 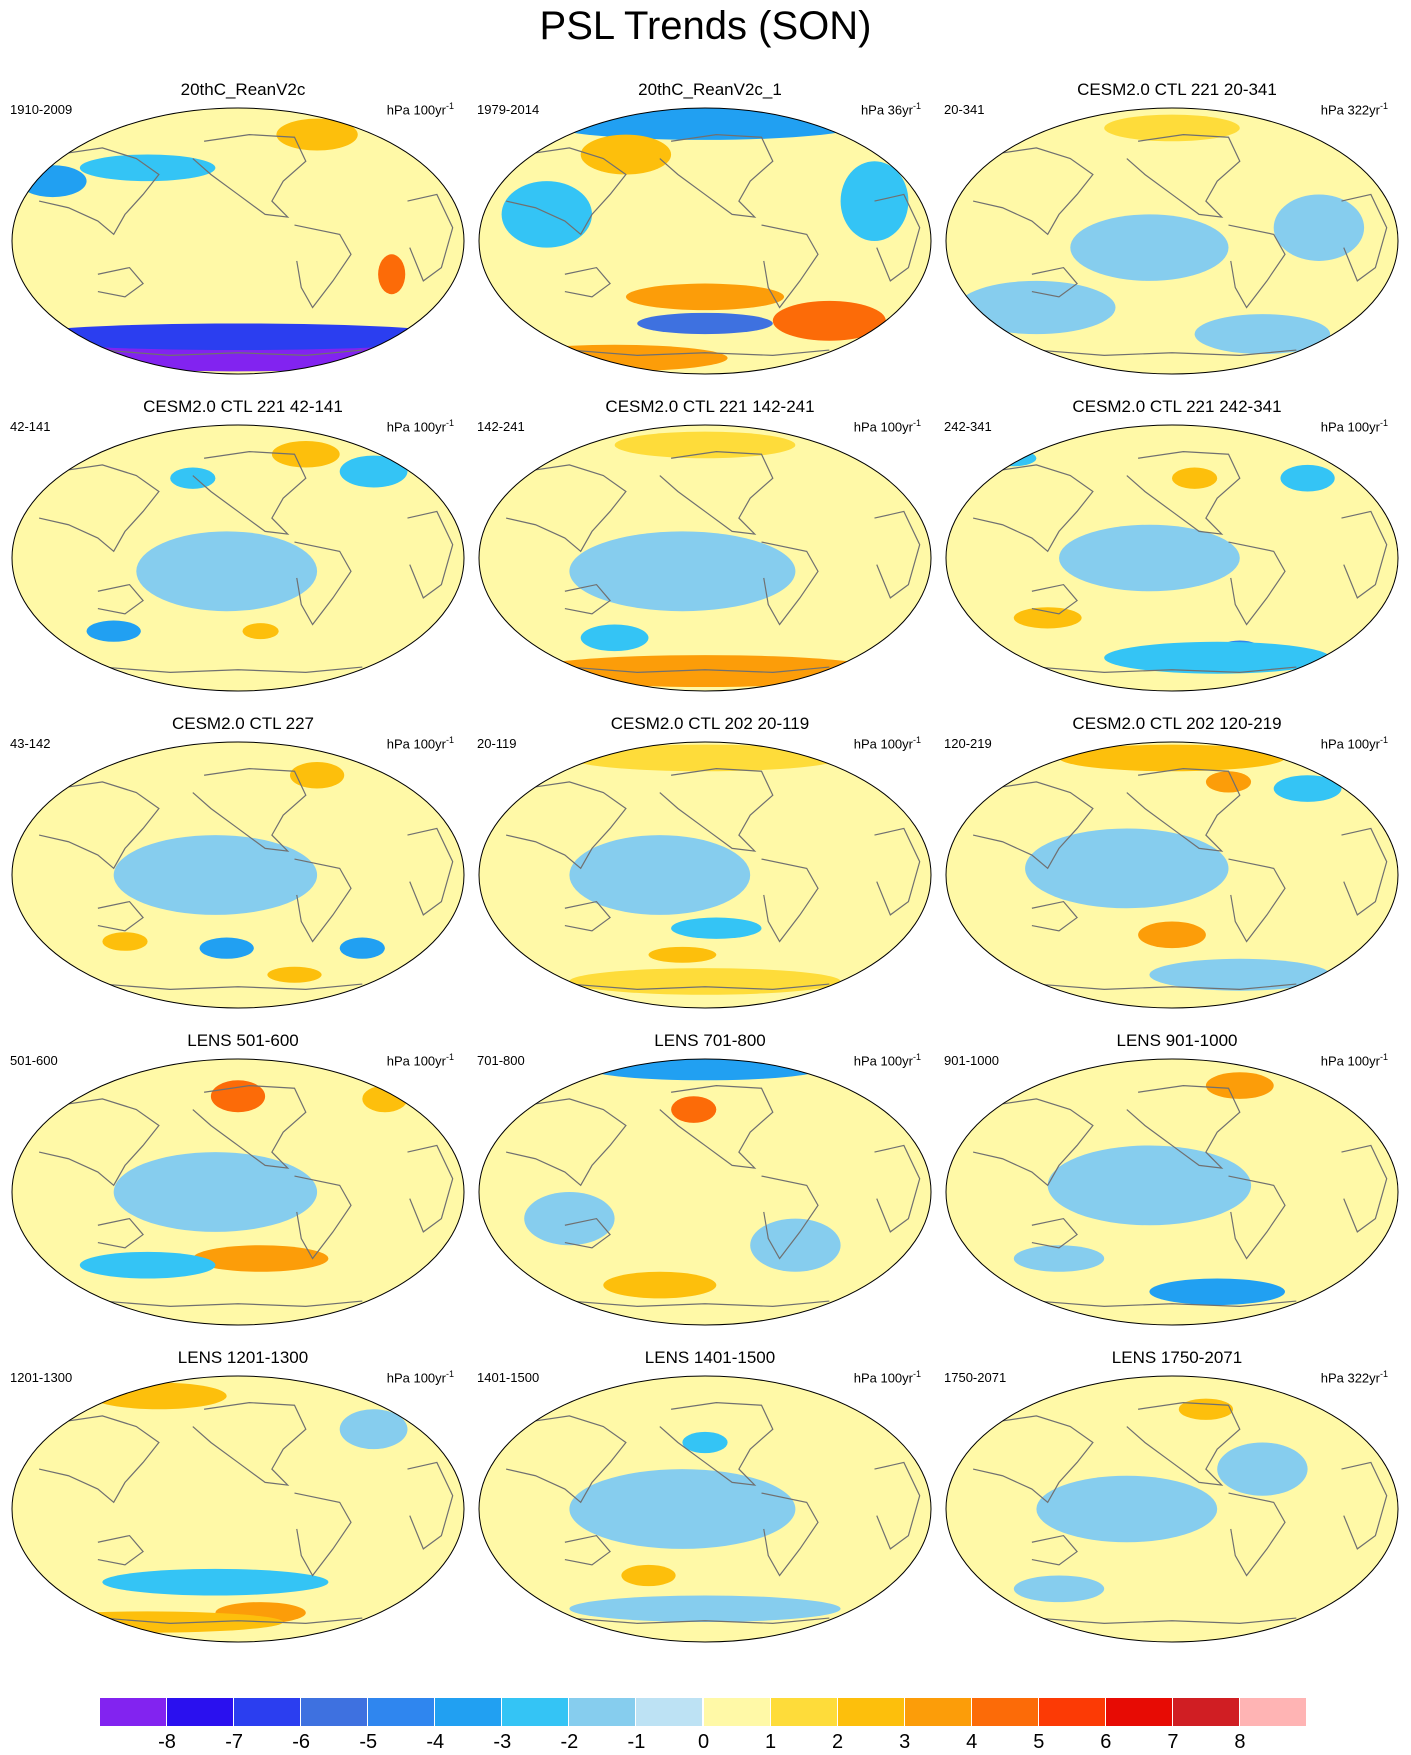 I want to click on colorbar-tick-label: -8, so click(x=167, y=1742).